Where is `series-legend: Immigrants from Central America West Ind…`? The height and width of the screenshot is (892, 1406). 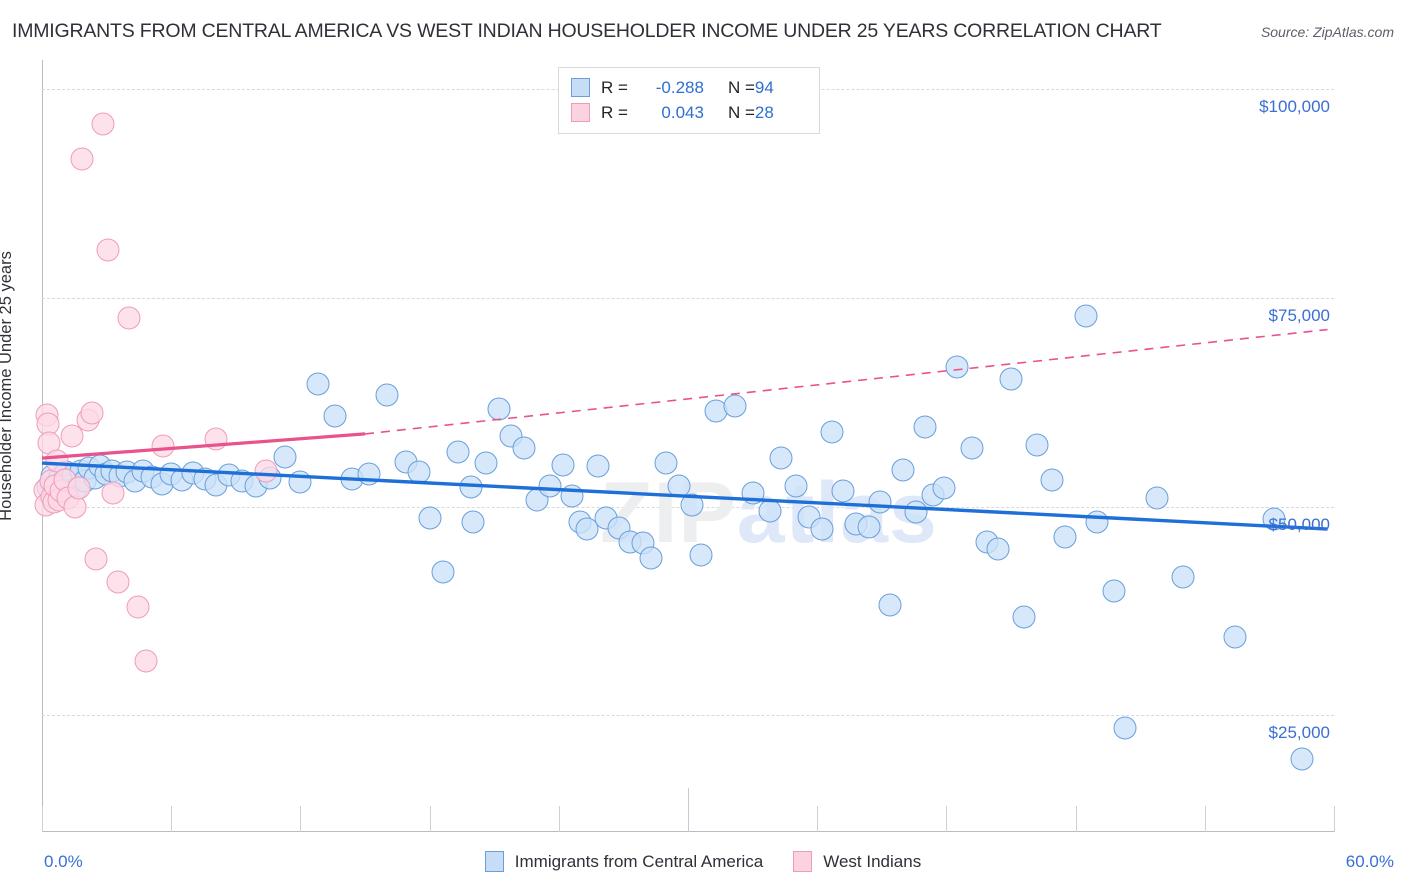 series-legend: Immigrants from Central America West Ind… is located at coordinates (703, 861).